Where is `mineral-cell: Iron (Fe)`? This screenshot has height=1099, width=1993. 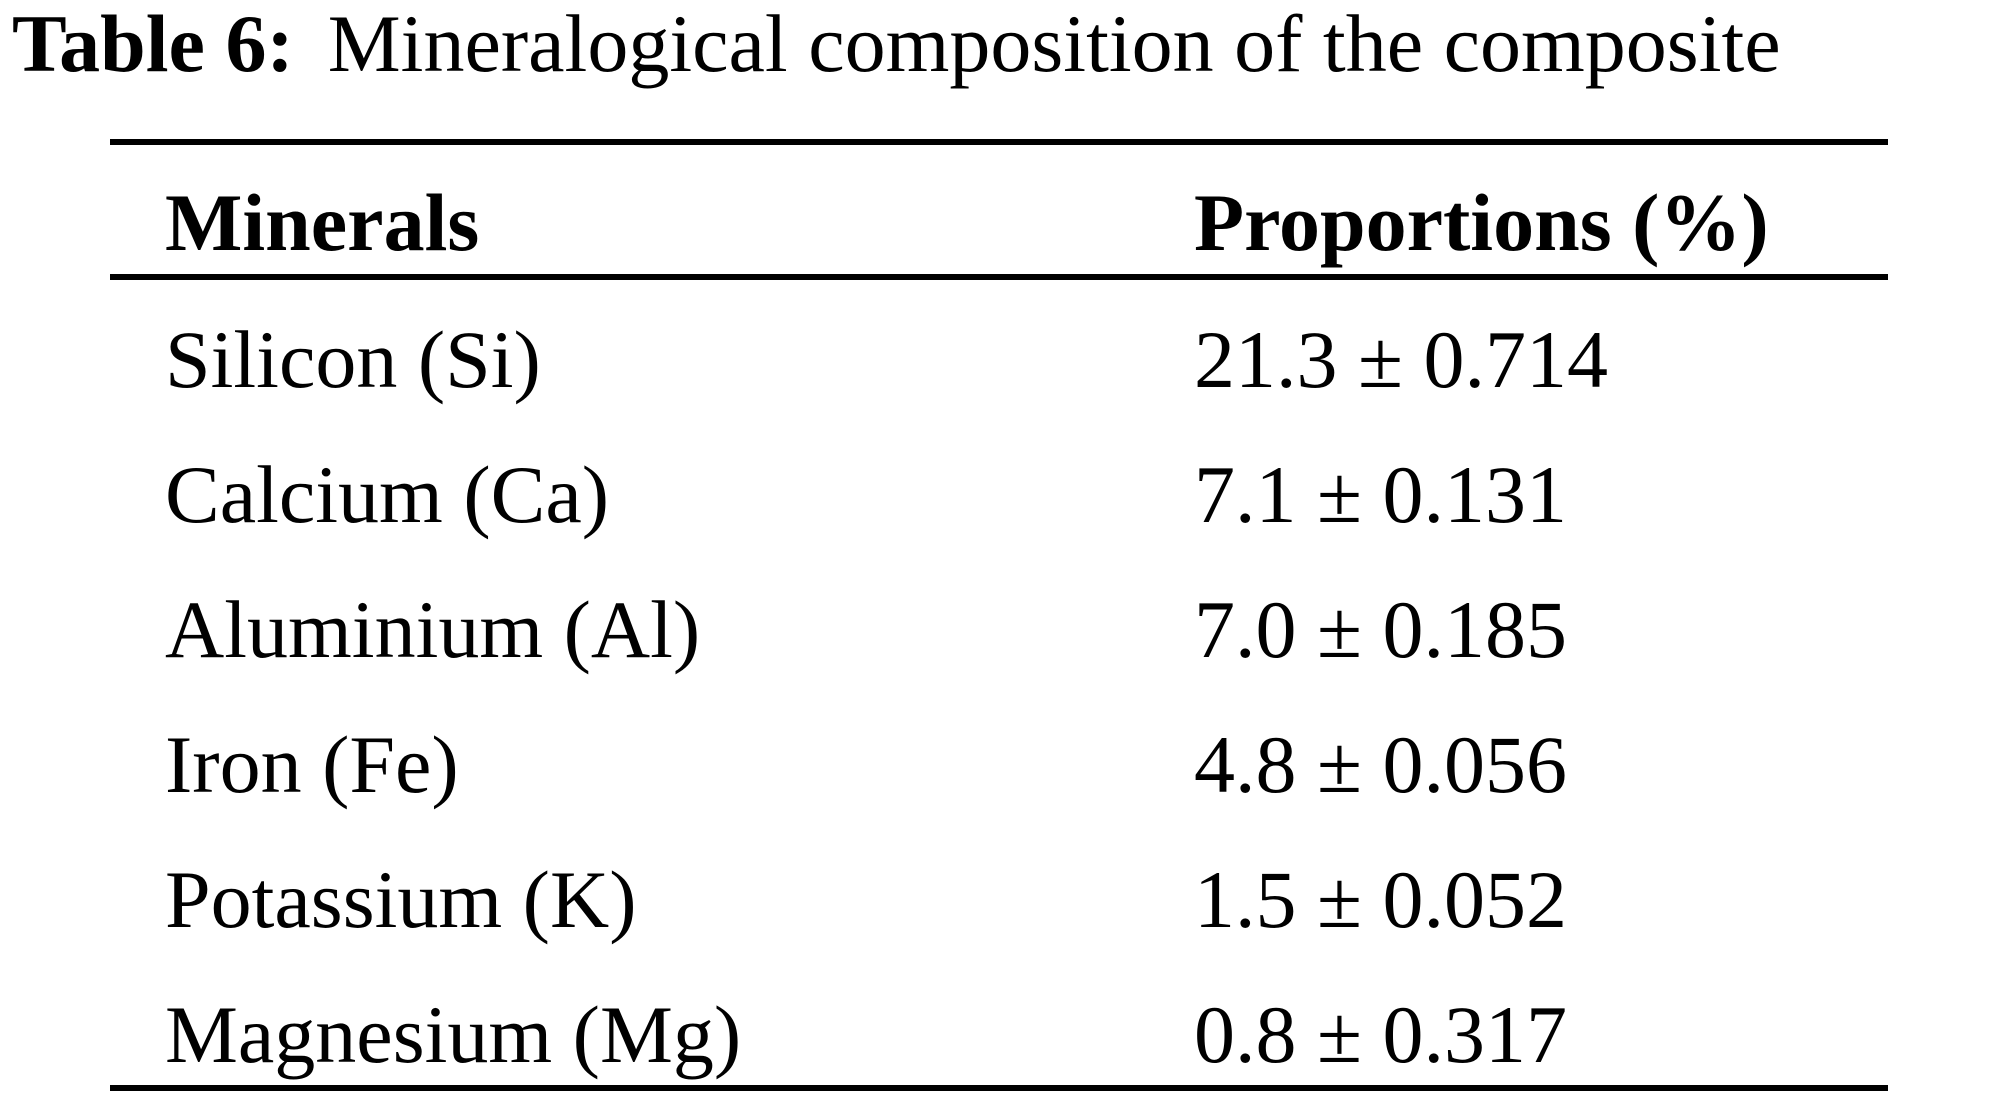 mineral-cell: Iron (Fe) is located at coordinates (312, 764).